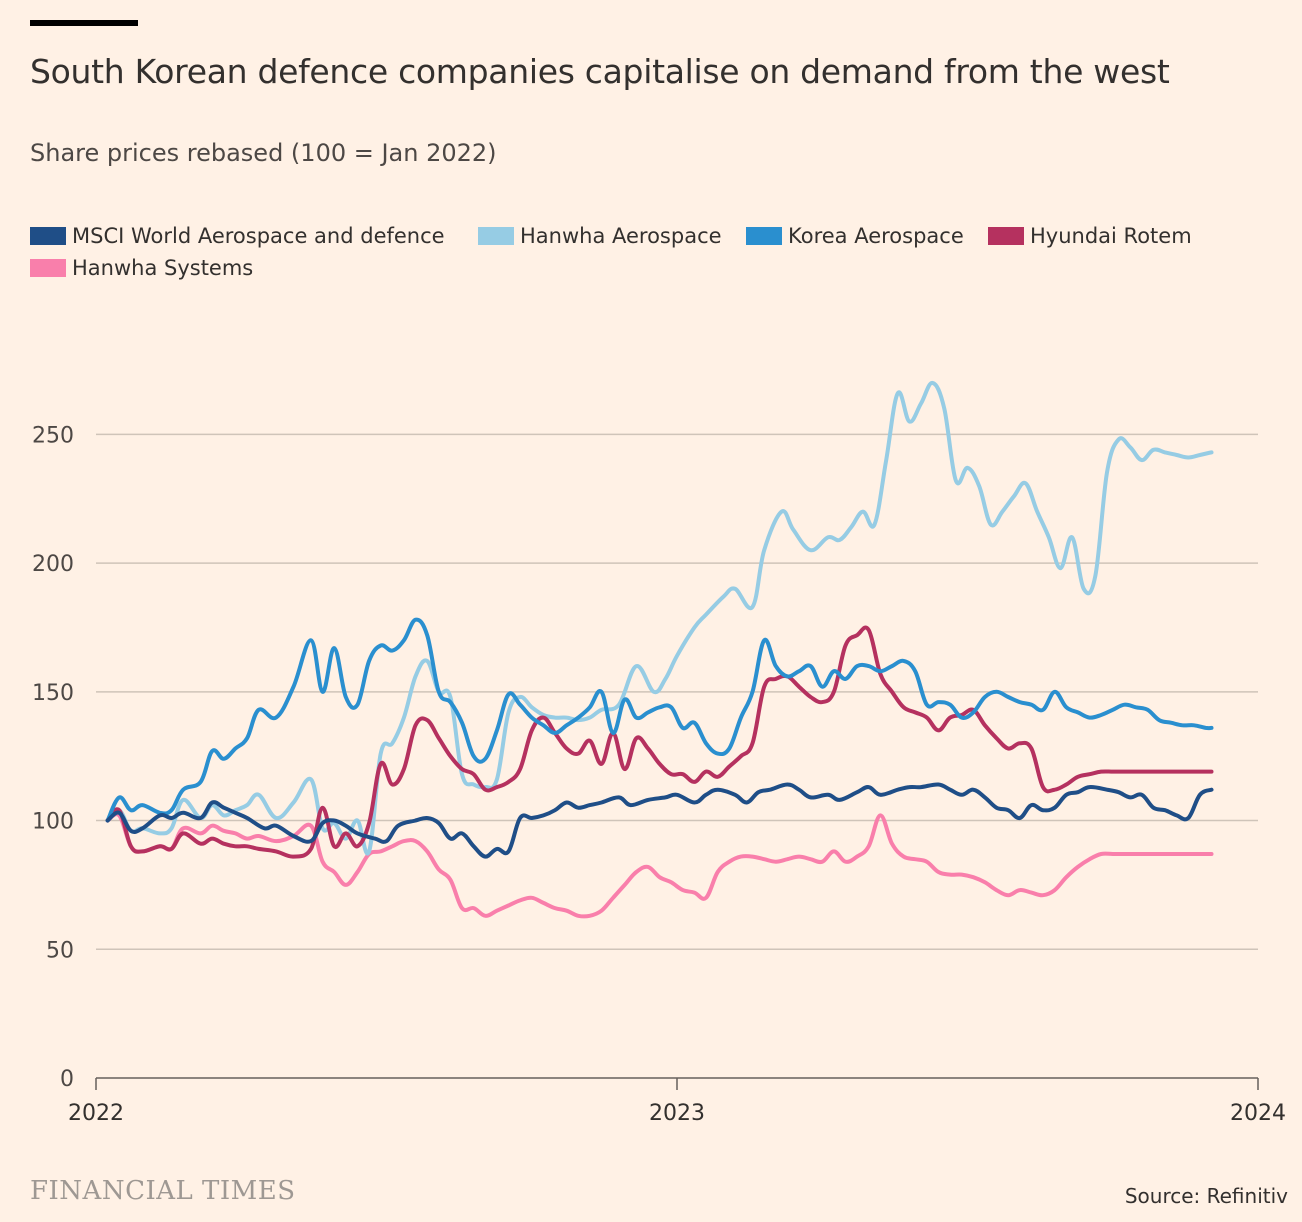  What do you see at coordinates (48, 268) in the screenshot?
I see `legend-swatch-hanwha-systems` at bounding box center [48, 268].